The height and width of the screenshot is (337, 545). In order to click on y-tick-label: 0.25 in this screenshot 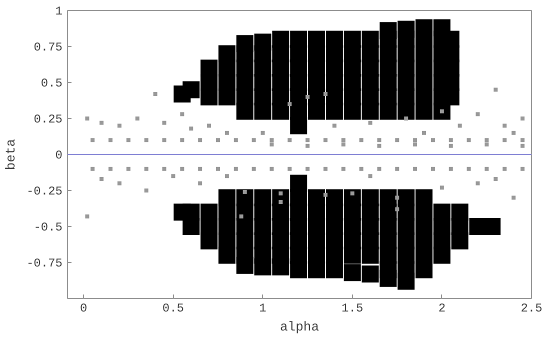, I will do `click(48, 119)`.